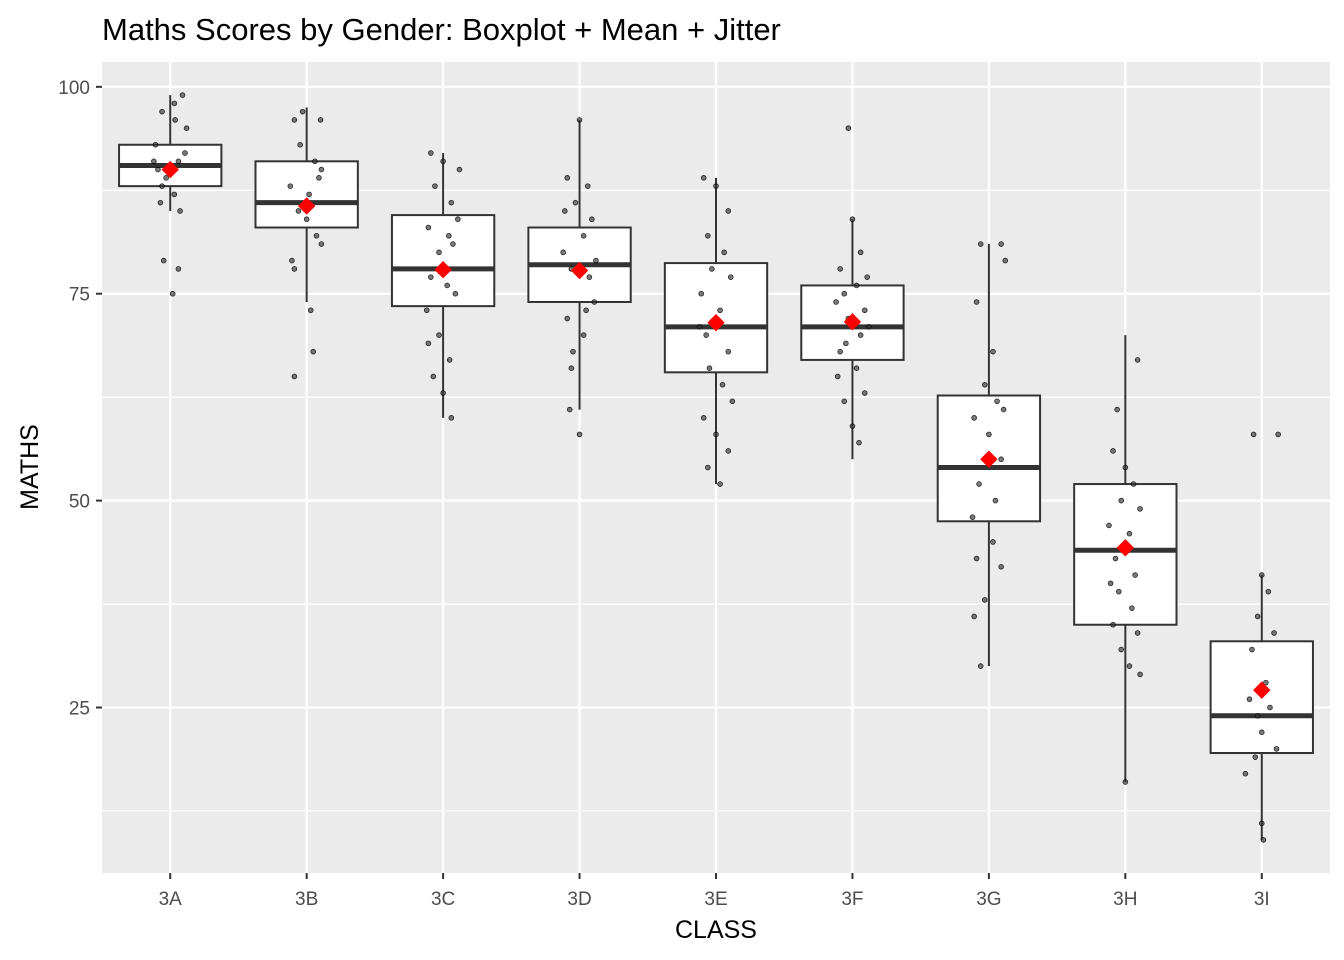 Image resolution: width=1344 pixels, height=960 pixels. Describe the element at coordinates (579, 899) in the screenshot. I see `x-tick-label: 3D` at that location.